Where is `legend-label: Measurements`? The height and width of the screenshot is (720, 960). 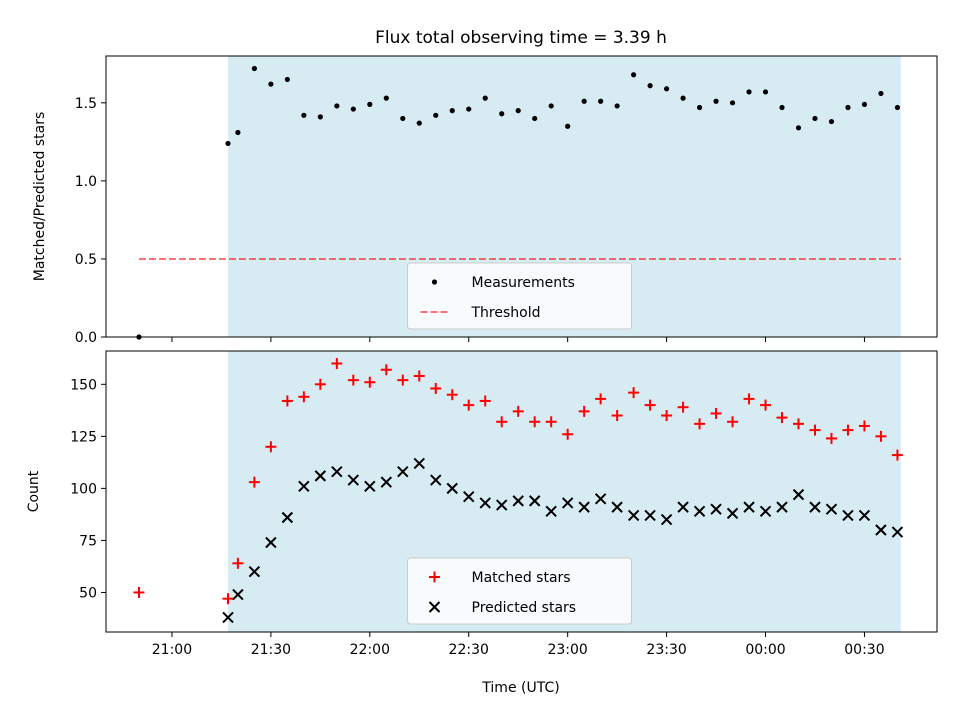 legend-label: Measurements is located at coordinates (523, 283).